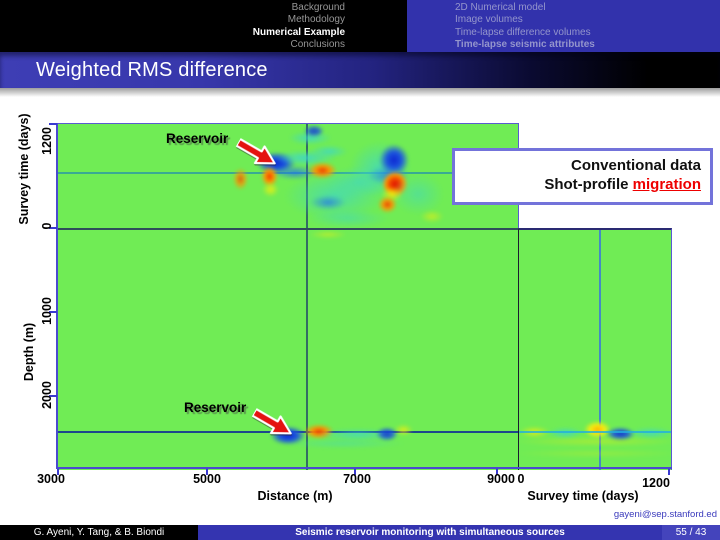 This screenshot has height=540, width=720. Describe the element at coordinates (47, 311) in the screenshot. I see `tick-label-1000-depth: 1000` at that location.